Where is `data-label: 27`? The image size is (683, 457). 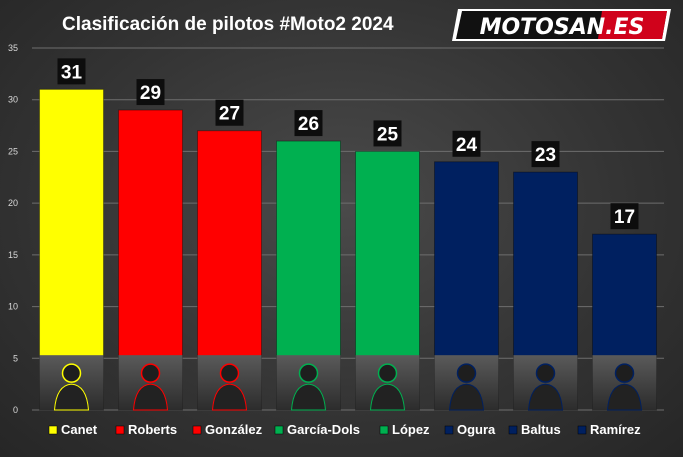 data-label: 27 is located at coordinates (229, 114).